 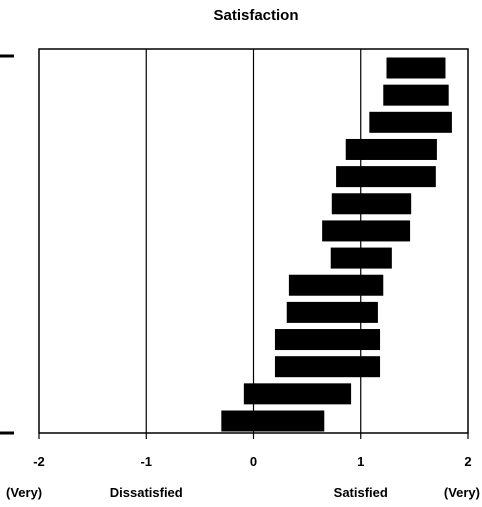 I want to click on x-tick-label: 2, so click(x=467, y=461).